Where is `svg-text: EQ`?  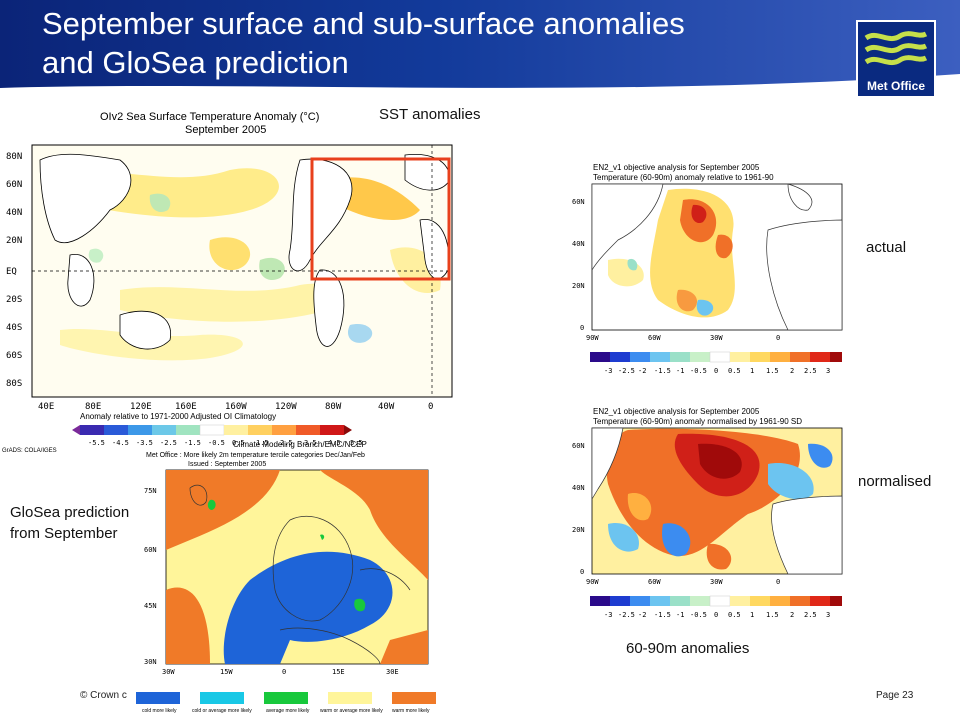 svg-text: EQ is located at coordinates (11, 272).